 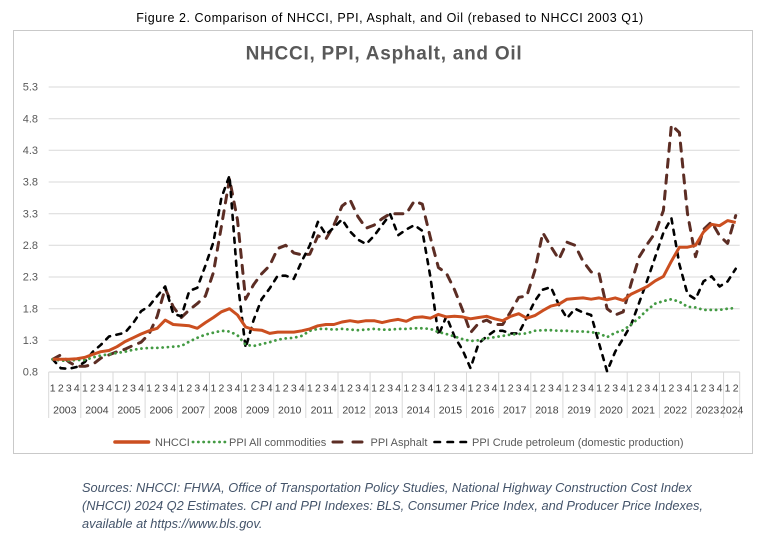 I want to click on svg-text: 2021, so click(x=644, y=411).